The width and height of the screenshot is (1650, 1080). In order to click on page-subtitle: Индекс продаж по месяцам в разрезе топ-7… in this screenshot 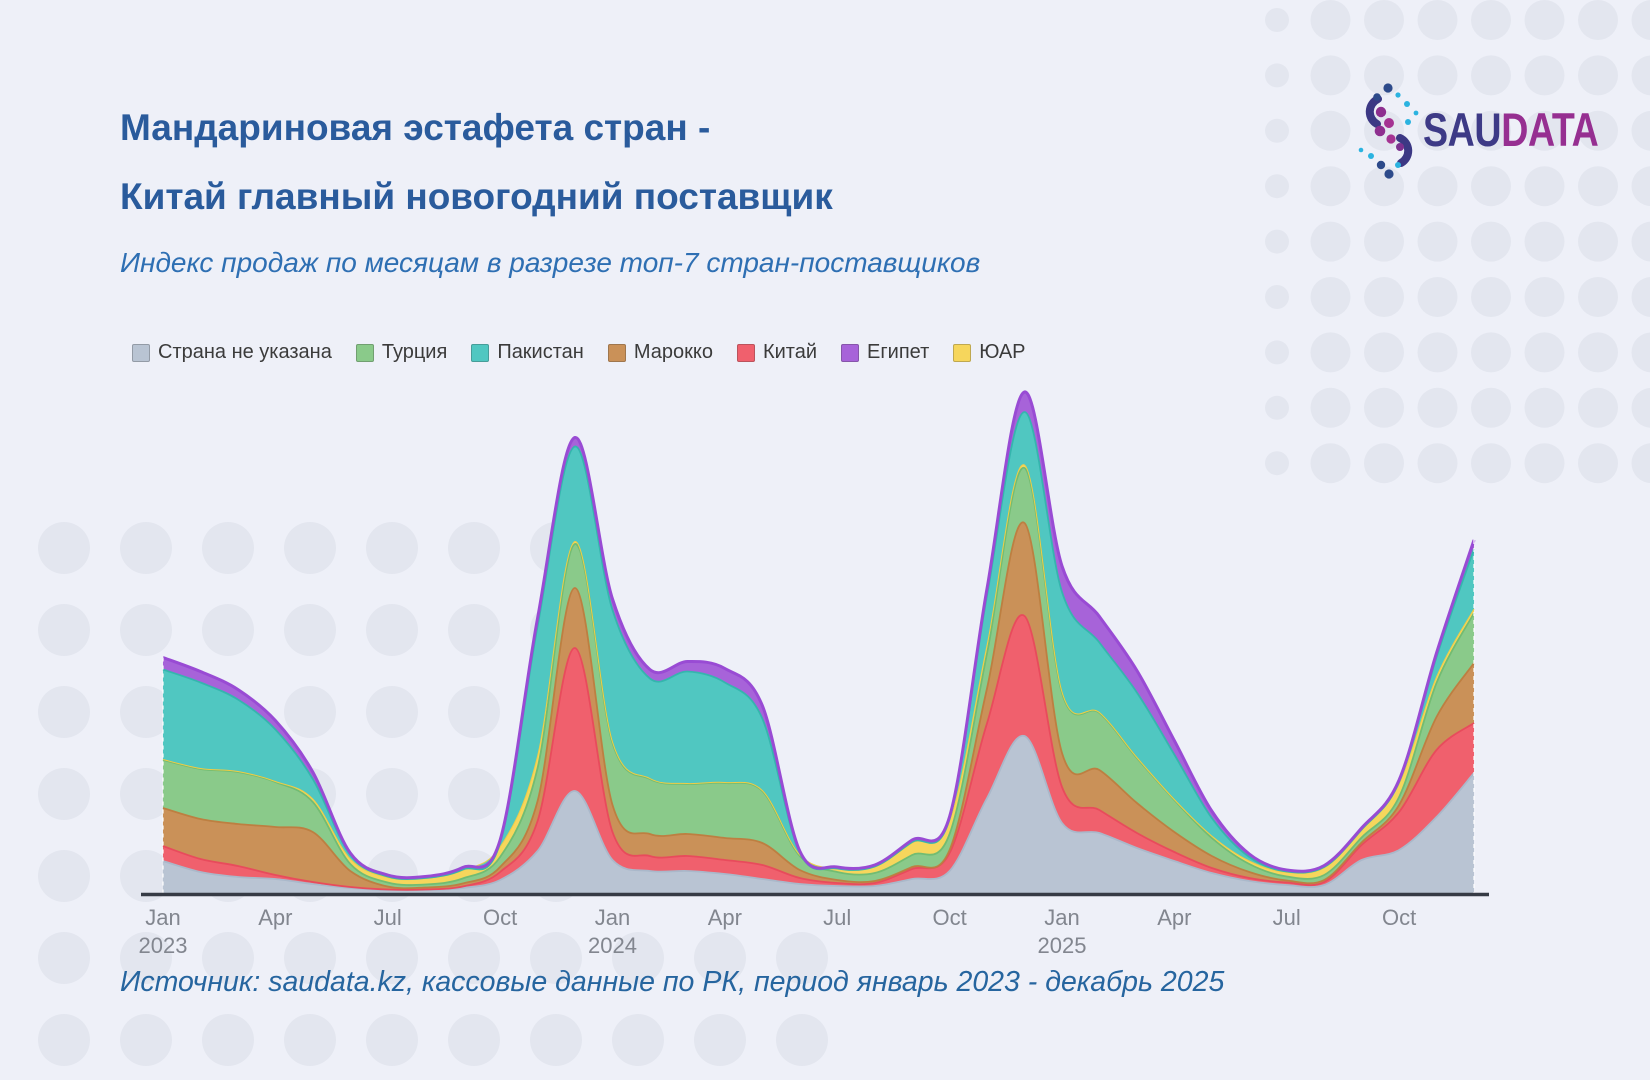, I will do `click(550, 262)`.